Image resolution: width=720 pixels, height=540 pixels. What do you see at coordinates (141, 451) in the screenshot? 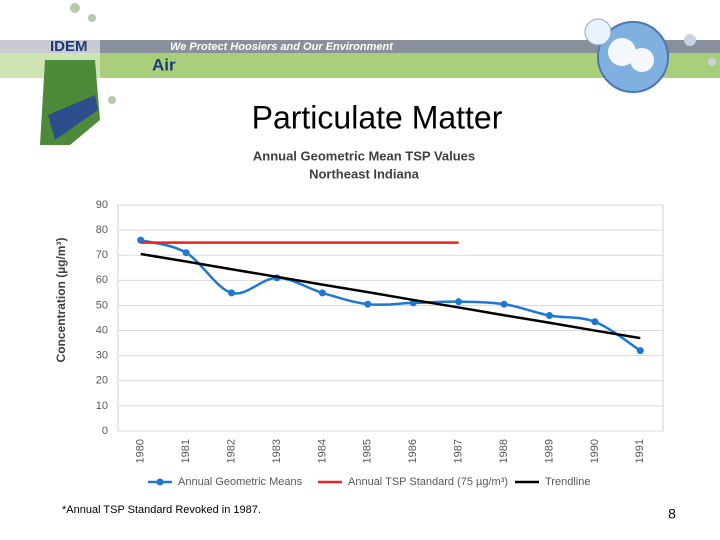
I see `x-tick-label: 1980` at bounding box center [141, 451].